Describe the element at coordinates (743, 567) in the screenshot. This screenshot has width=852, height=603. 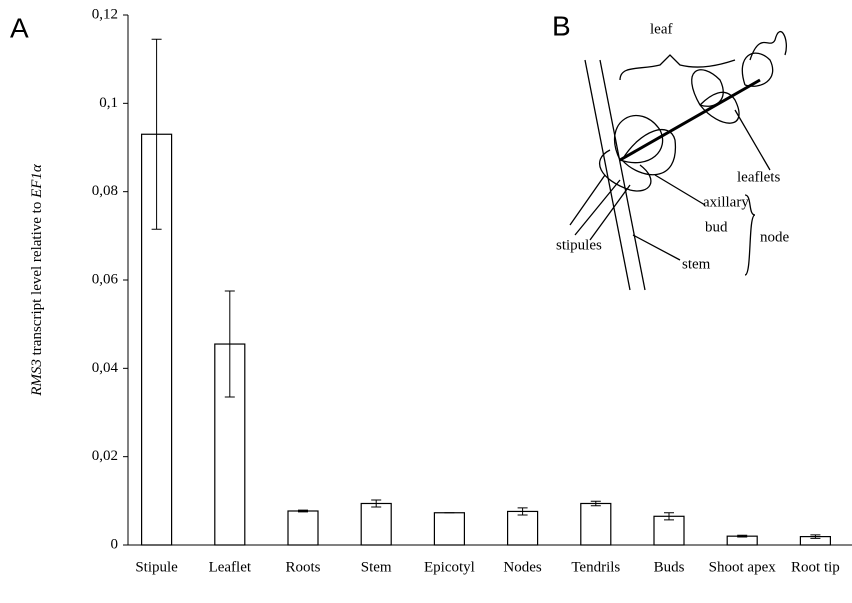
I see `x-tick-label: Shoot apex` at that location.